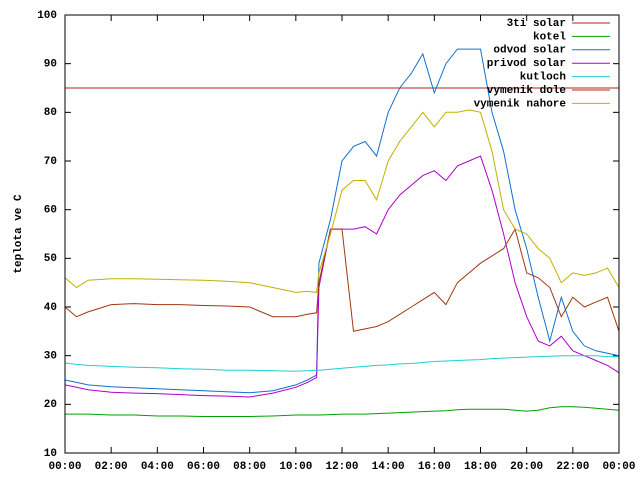 The height and width of the screenshot is (480, 640). I want to click on x-tick-label: 14:00, so click(388, 467).